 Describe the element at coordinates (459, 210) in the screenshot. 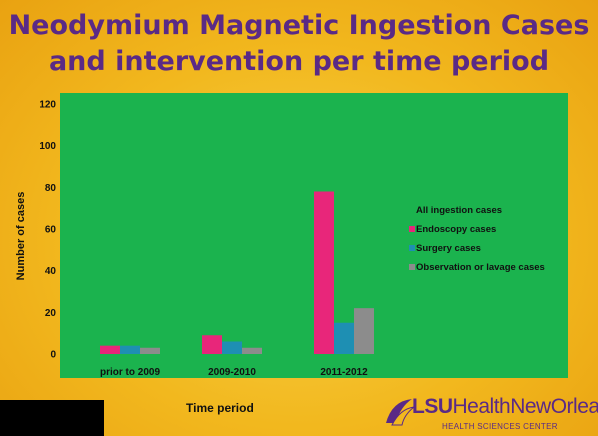

I see `legend-item: All ingestion cases` at that location.